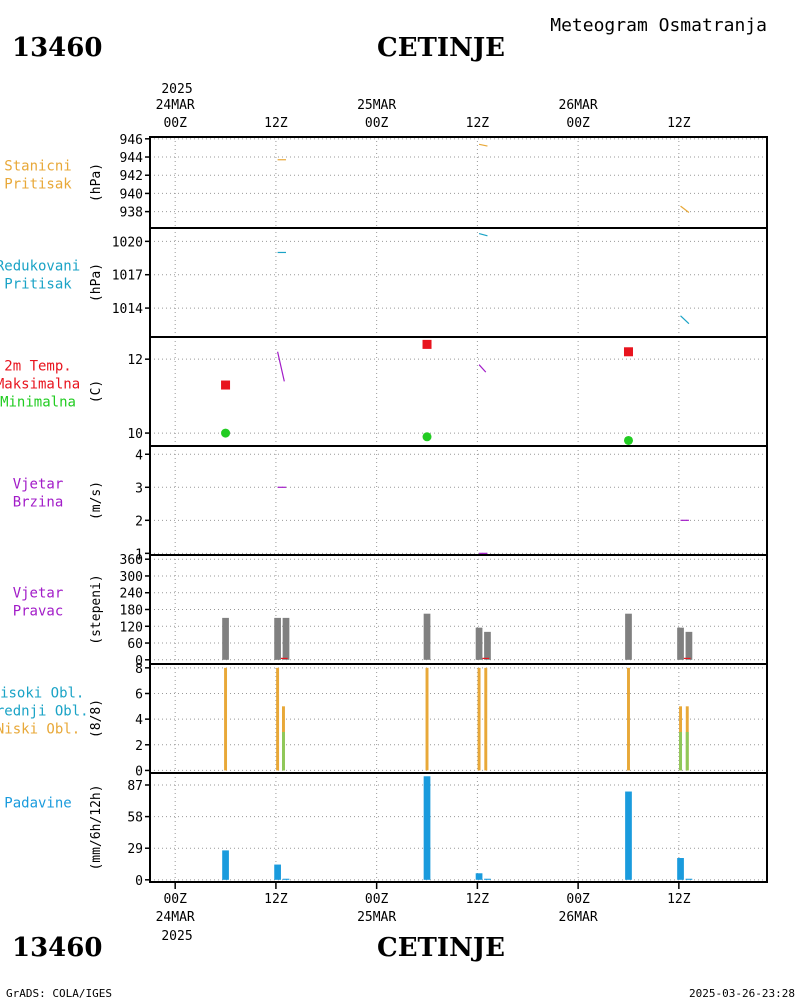 Image resolution: width=800 pixels, height=1000 pixels. Describe the element at coordinates (139, 661) in the screenshot. I see `y-tick-label: 0` at that location.